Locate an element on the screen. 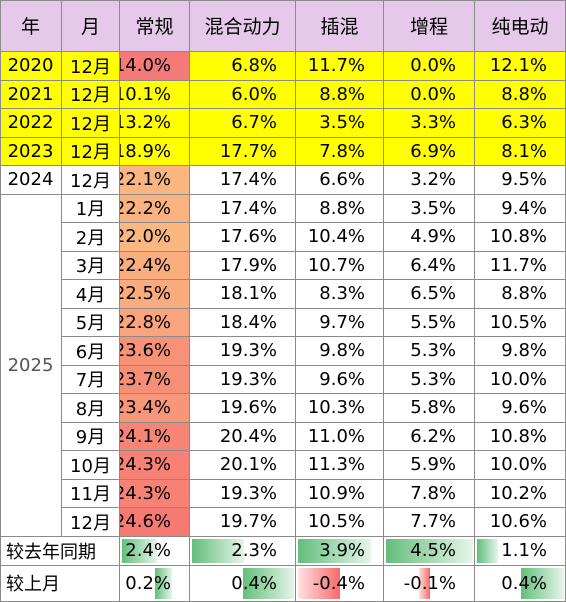  header-hybrid: 混合动力 is located at coordinates (243, 26).